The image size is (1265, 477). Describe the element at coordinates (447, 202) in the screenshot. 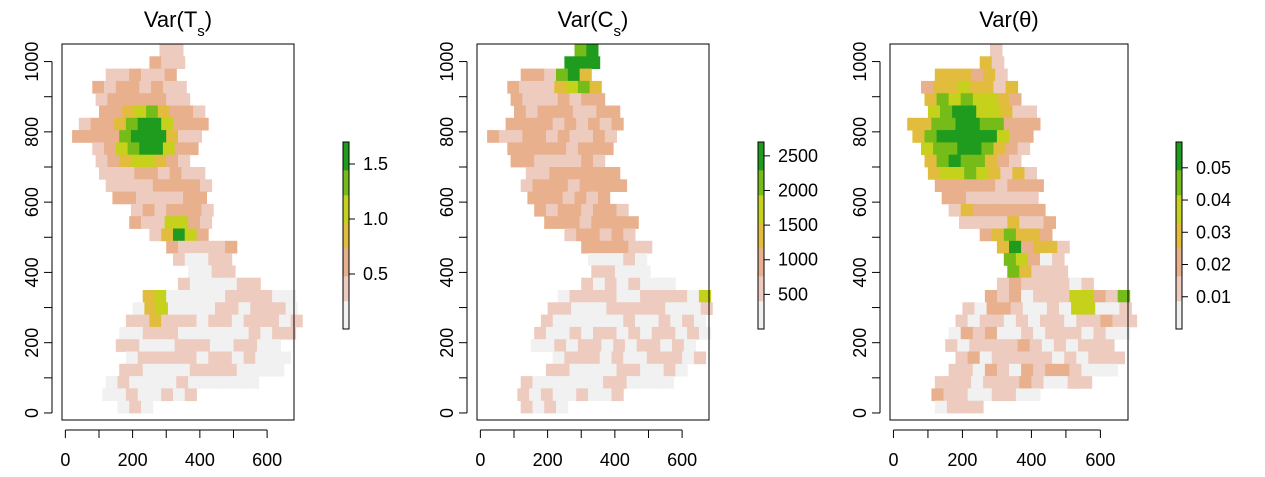

I see `y-tick-label: 600` at that location.